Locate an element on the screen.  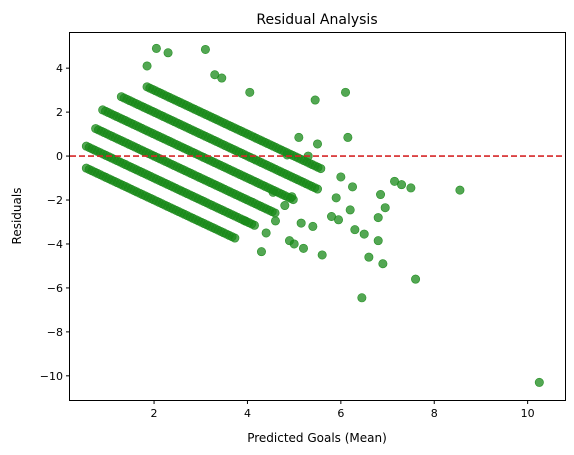
y-tick-label: −2 is located at coordinates (55, 200).